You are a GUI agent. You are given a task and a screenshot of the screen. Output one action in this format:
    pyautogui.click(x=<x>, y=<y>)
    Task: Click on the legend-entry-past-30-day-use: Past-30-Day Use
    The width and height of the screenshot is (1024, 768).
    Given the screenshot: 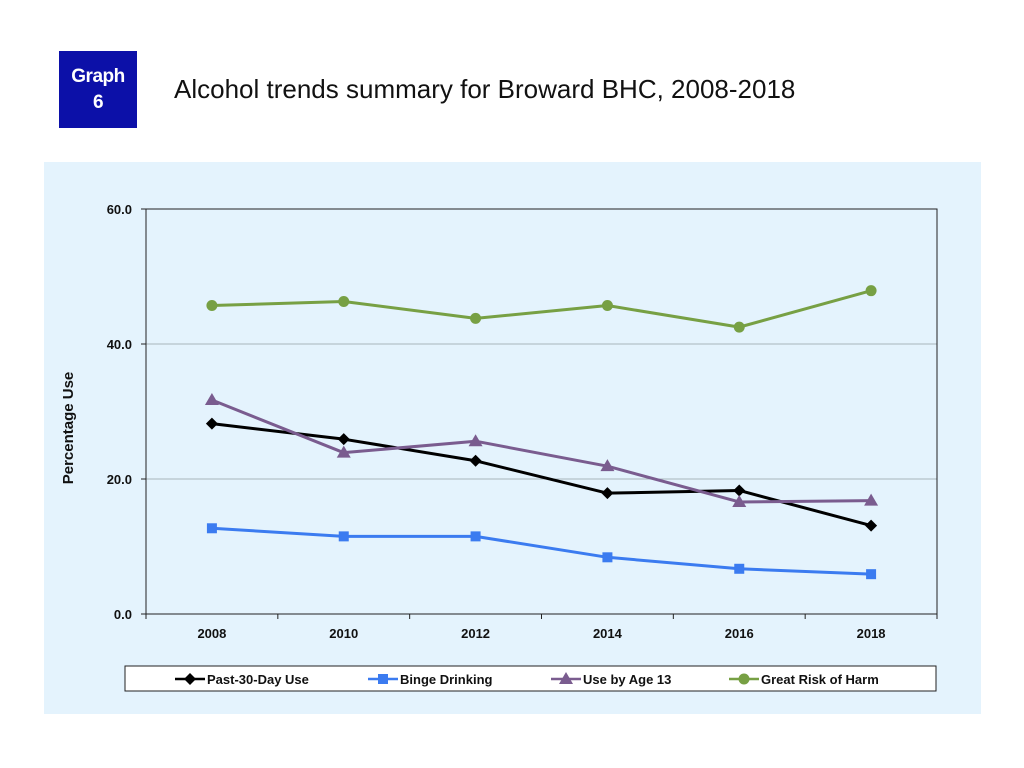 What is the action you would take?
    pyautogui.click(x=242, y=679)
    